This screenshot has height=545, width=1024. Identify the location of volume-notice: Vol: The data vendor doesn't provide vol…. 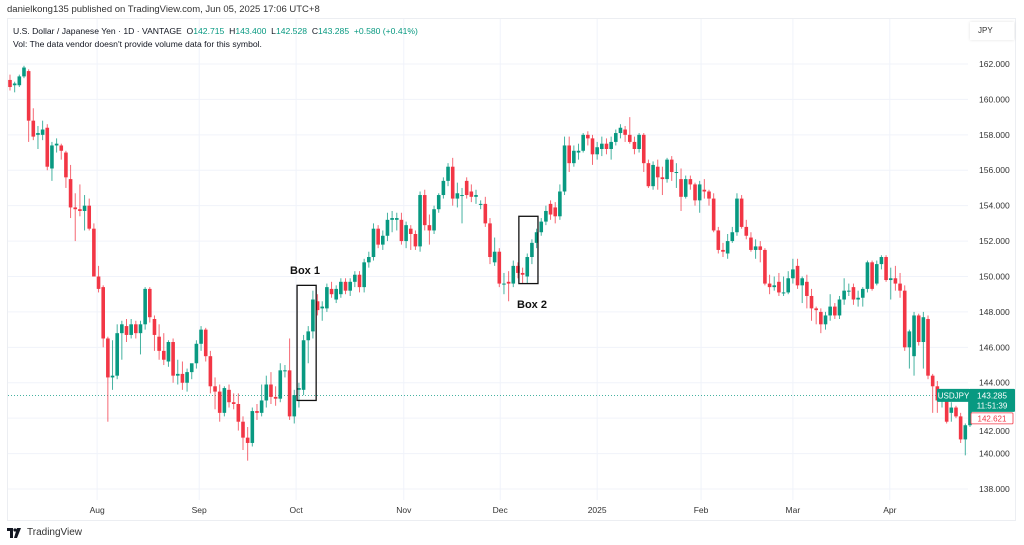
(137, 44).